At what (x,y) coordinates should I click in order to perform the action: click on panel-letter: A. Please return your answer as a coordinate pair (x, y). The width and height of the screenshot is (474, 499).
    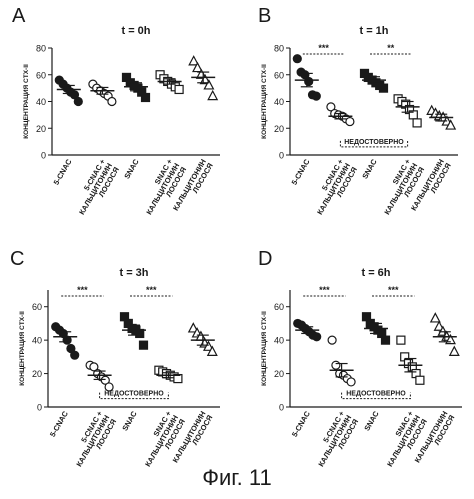
    Looking at the image, I should click on (19, 16).